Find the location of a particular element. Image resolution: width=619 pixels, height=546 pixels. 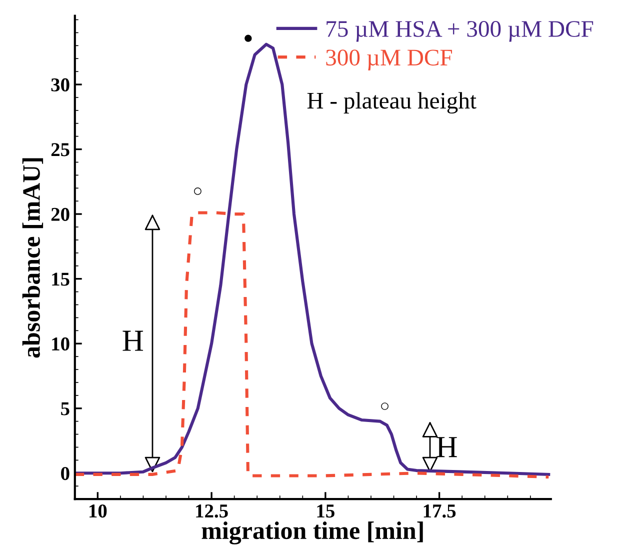

y-axis-title: absorbance [mAU] is located at coordinates (33, 258).